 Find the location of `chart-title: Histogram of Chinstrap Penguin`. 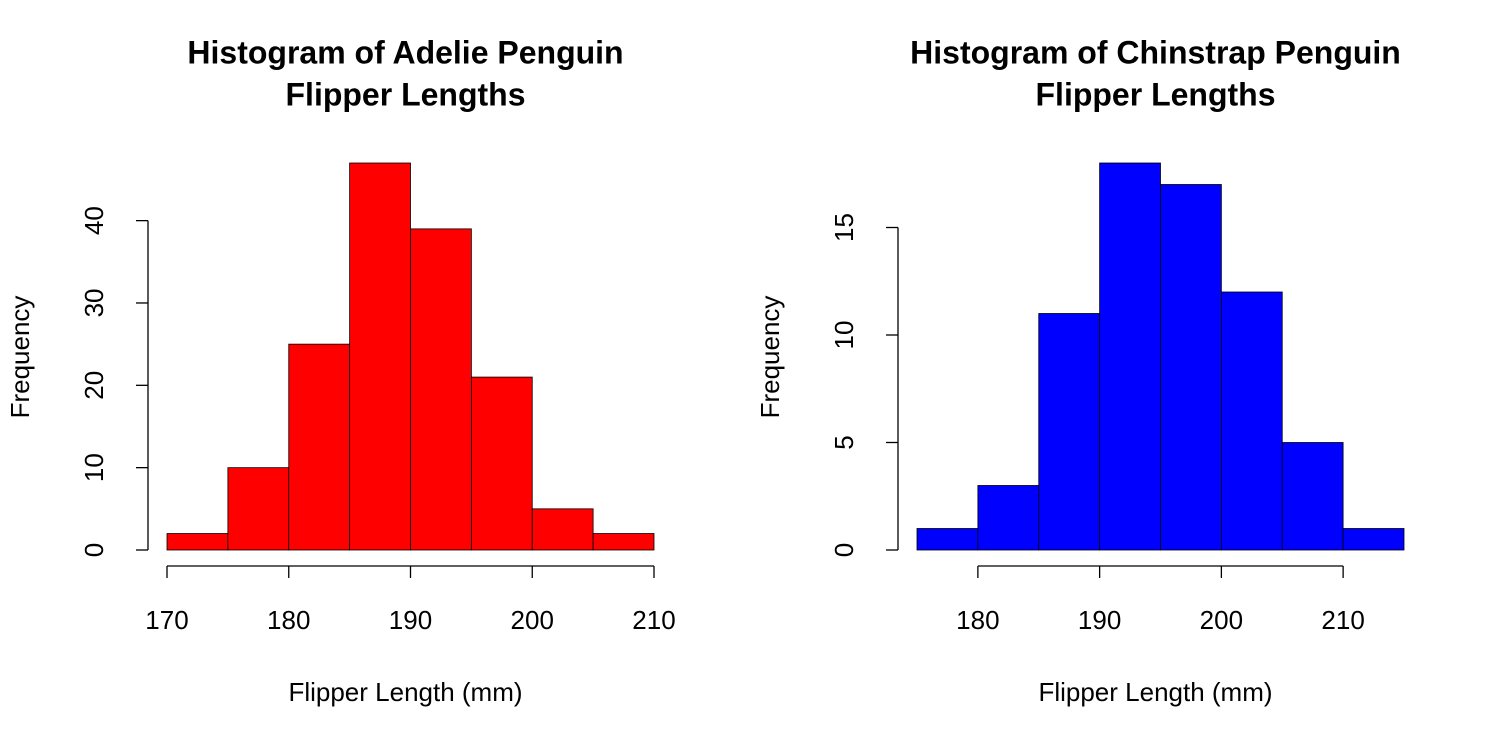

chart-title: Histogram of Chinstrap Penguin is located at coordinates (1155, 52).